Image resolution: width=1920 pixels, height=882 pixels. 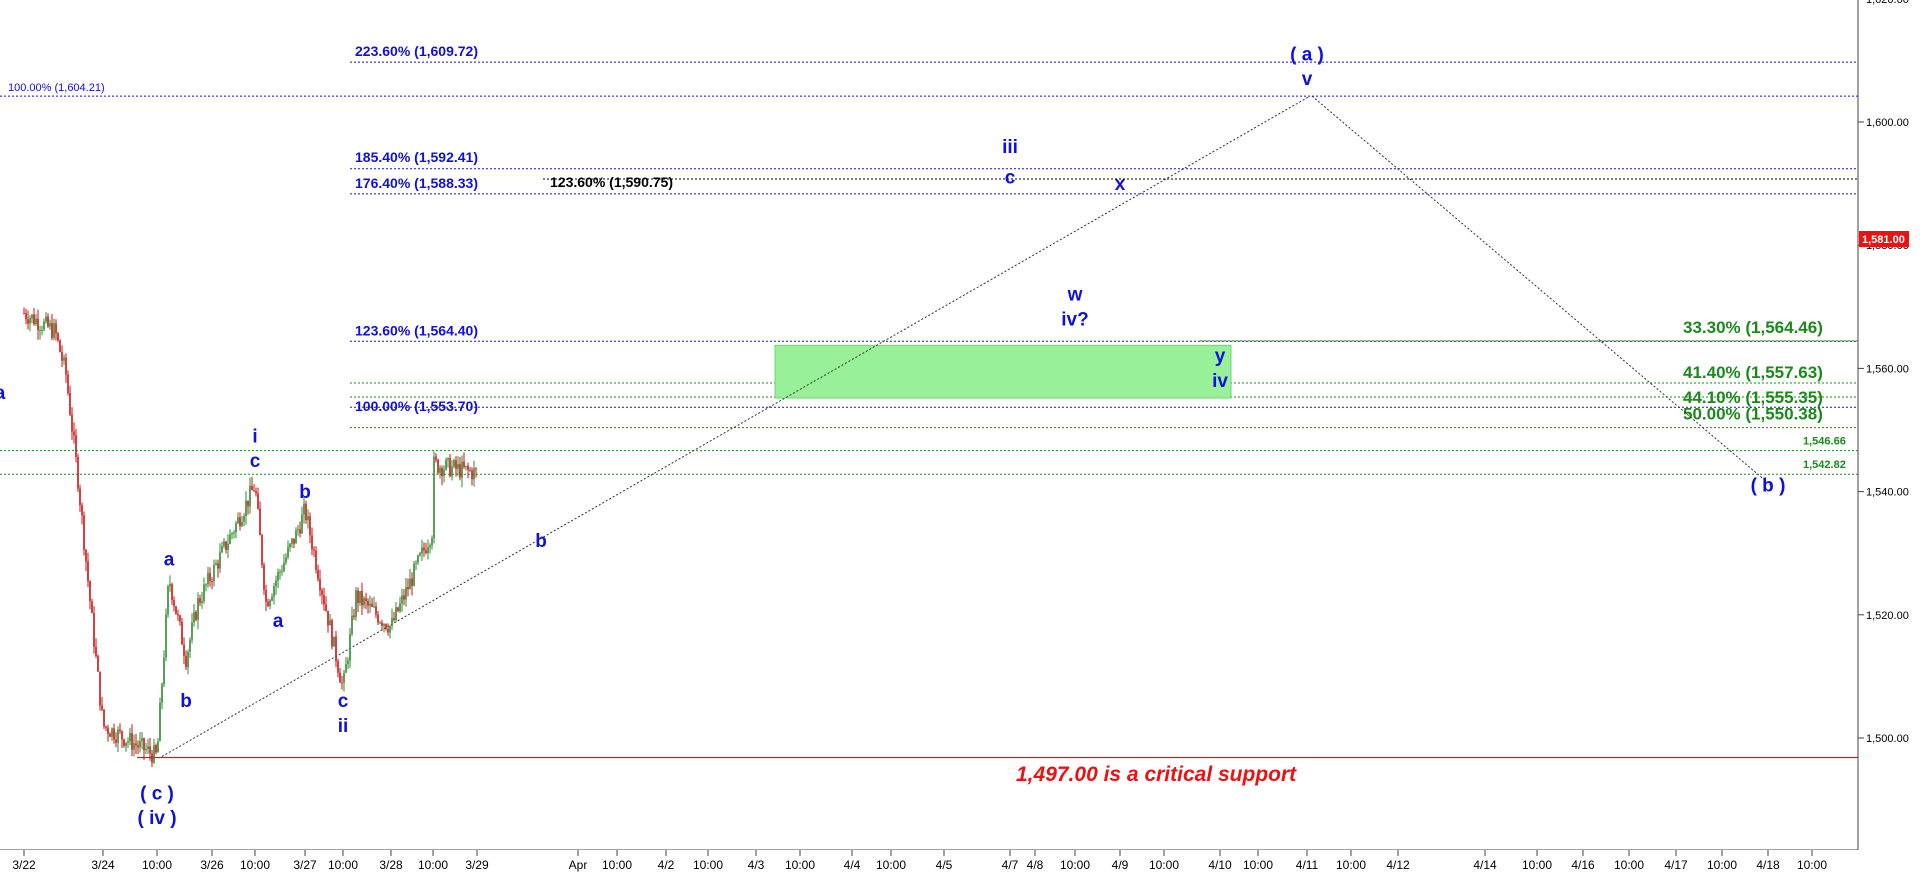 What do you see at coordinates (1307, 54) in the screenshot?
I see `wave-label: ( a )` at bounding box center [1307, 54].